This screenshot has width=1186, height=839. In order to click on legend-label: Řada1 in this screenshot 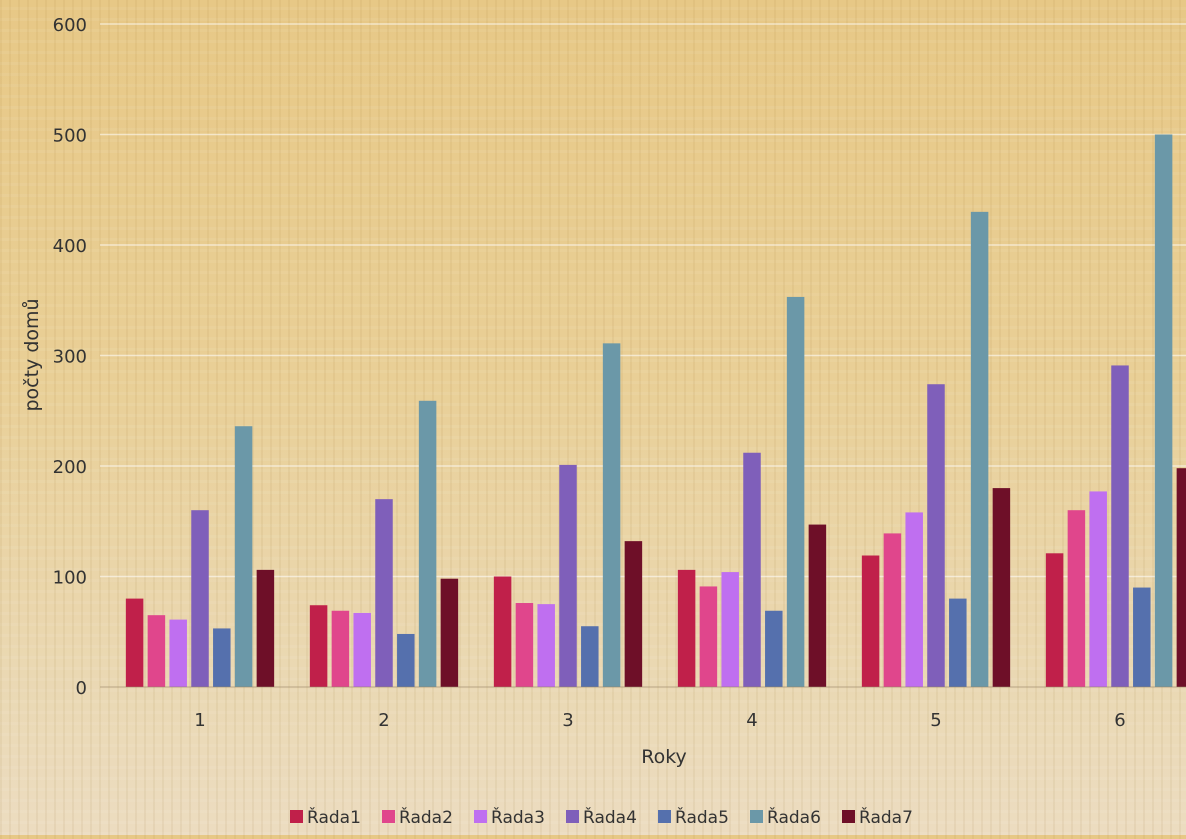, I will do `click(334, 817)`.